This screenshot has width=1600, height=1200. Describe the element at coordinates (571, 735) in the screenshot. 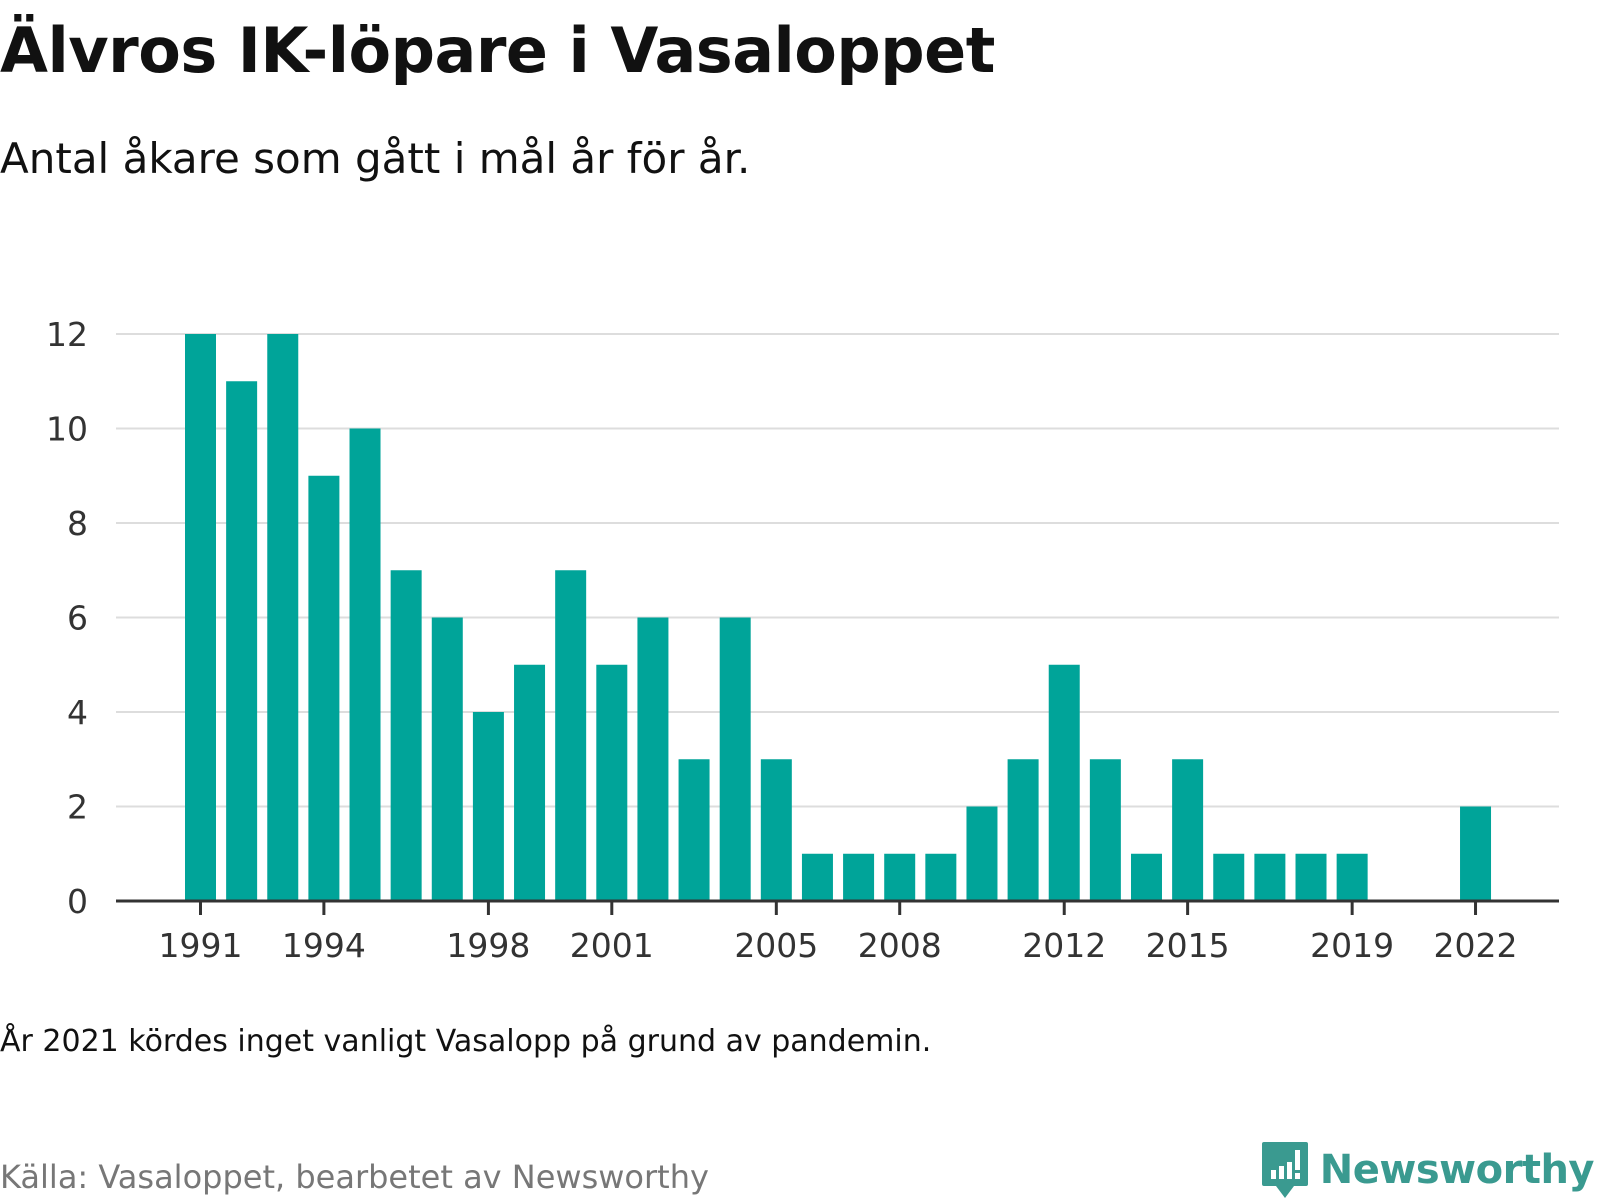

I see `bar-2000` at that location.